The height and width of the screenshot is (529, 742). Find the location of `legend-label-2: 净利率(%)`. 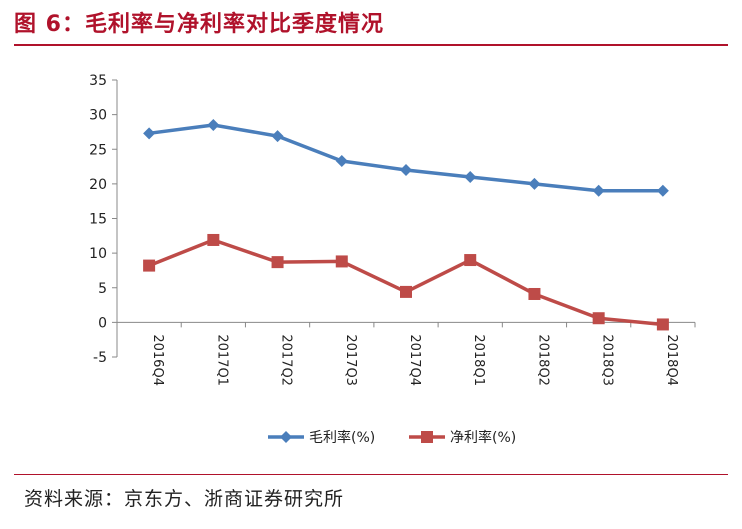

legend-label-2: 净利率(%) is located at coordinates (483, 437).